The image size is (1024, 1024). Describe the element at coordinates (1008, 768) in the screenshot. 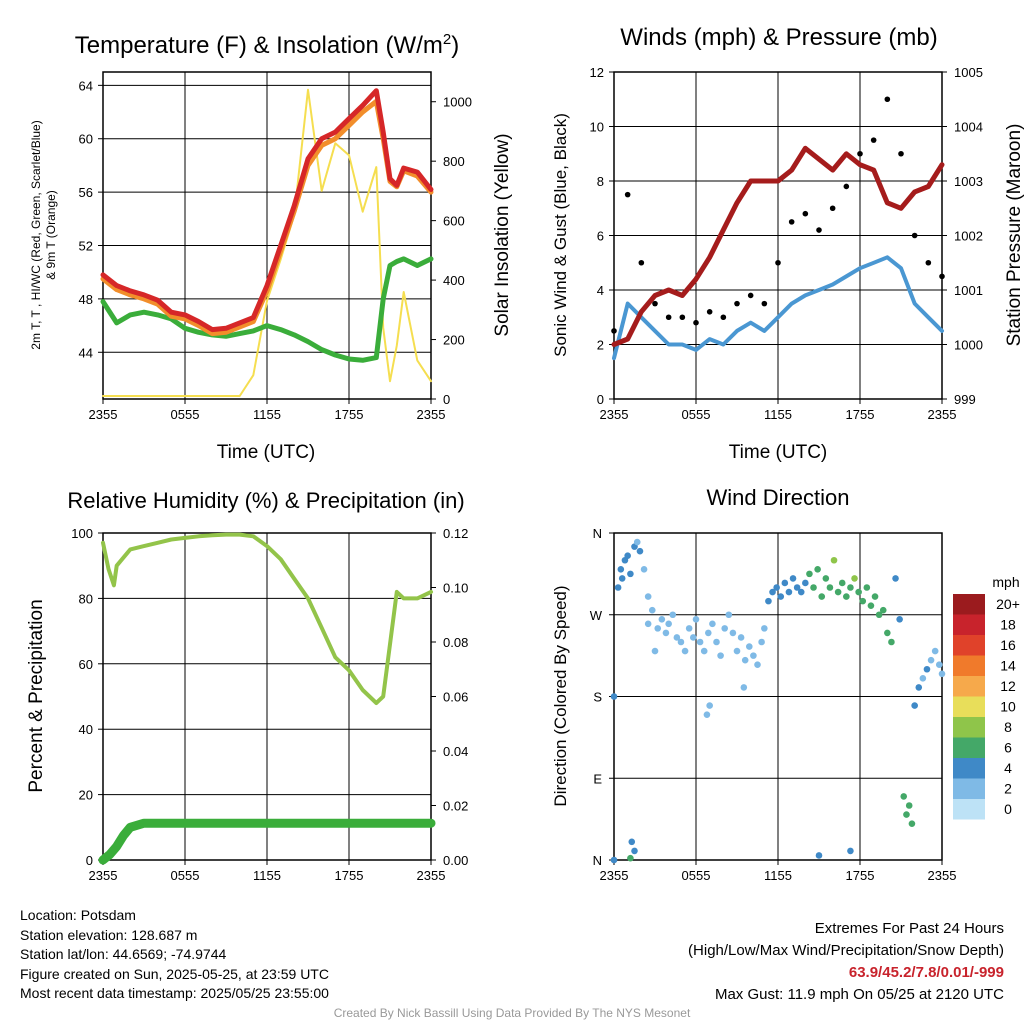

I see `legend-label: 4` at that location.